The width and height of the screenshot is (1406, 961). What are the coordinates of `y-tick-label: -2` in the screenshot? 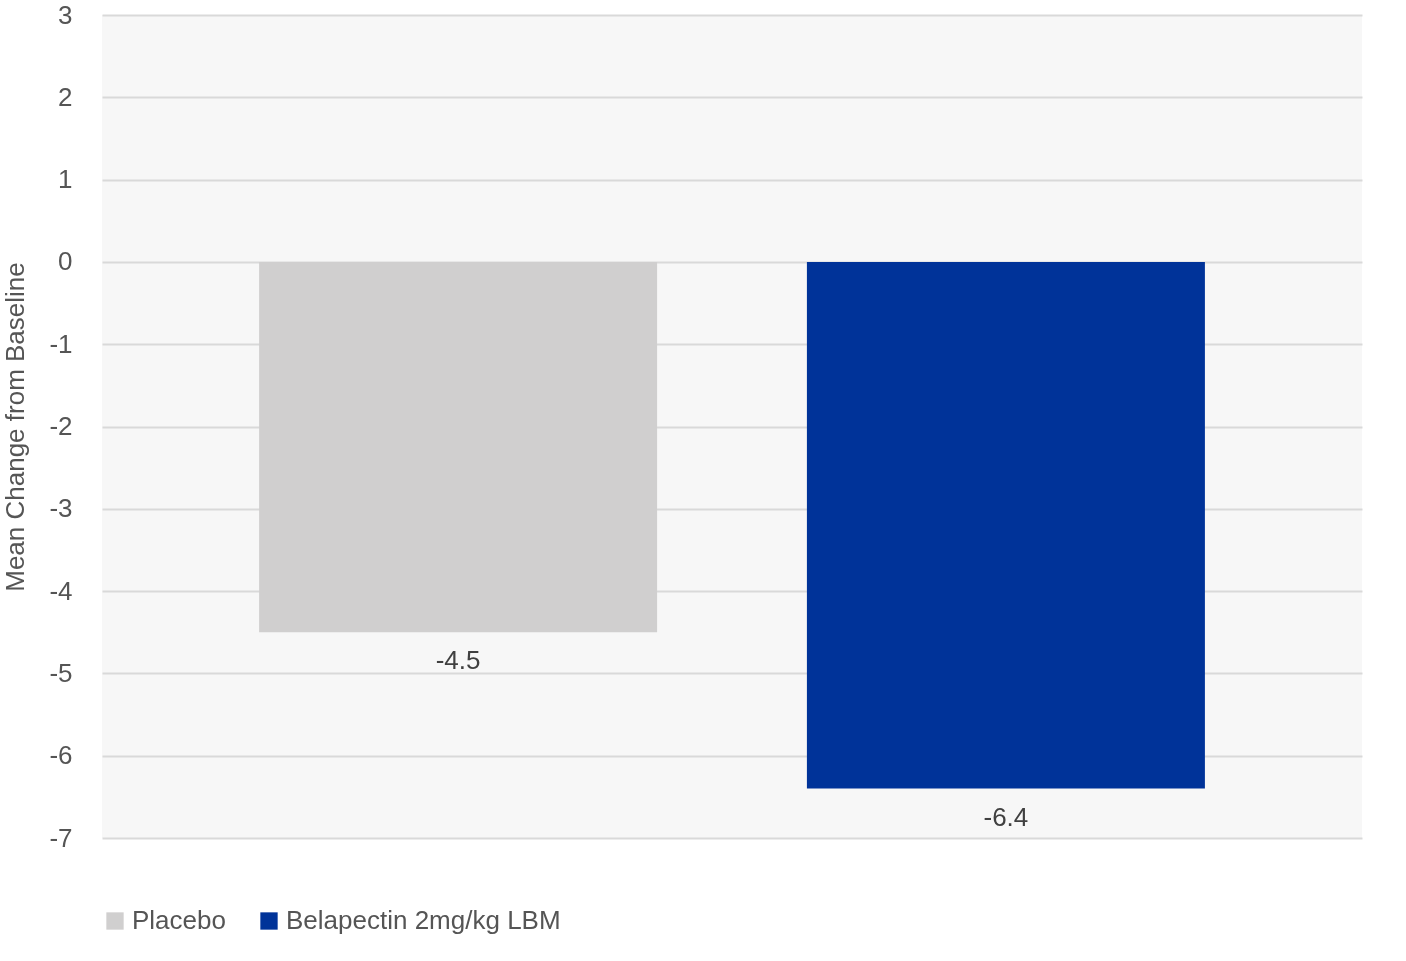 It's located at (61, 426).